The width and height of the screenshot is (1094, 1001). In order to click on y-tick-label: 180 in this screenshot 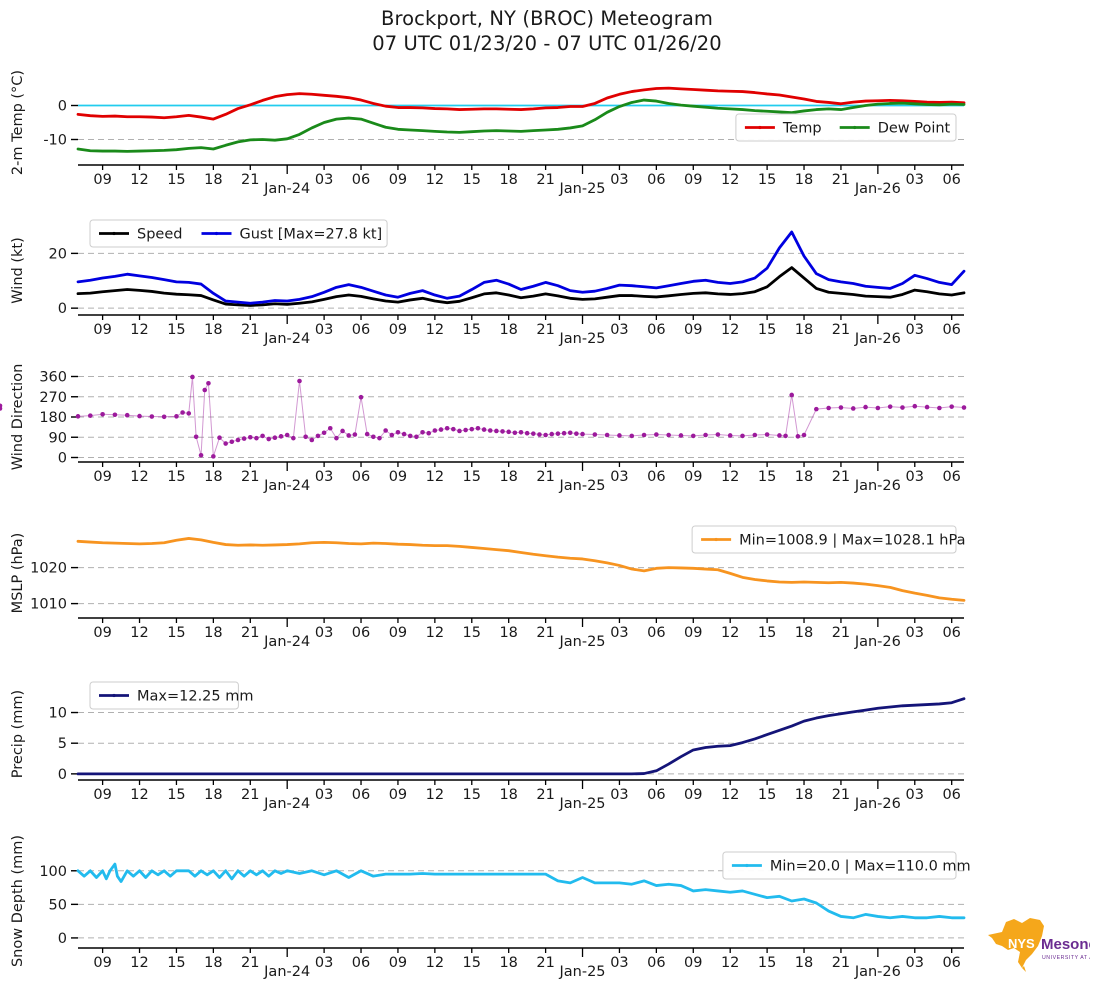, I will do `click(53, 418)`.